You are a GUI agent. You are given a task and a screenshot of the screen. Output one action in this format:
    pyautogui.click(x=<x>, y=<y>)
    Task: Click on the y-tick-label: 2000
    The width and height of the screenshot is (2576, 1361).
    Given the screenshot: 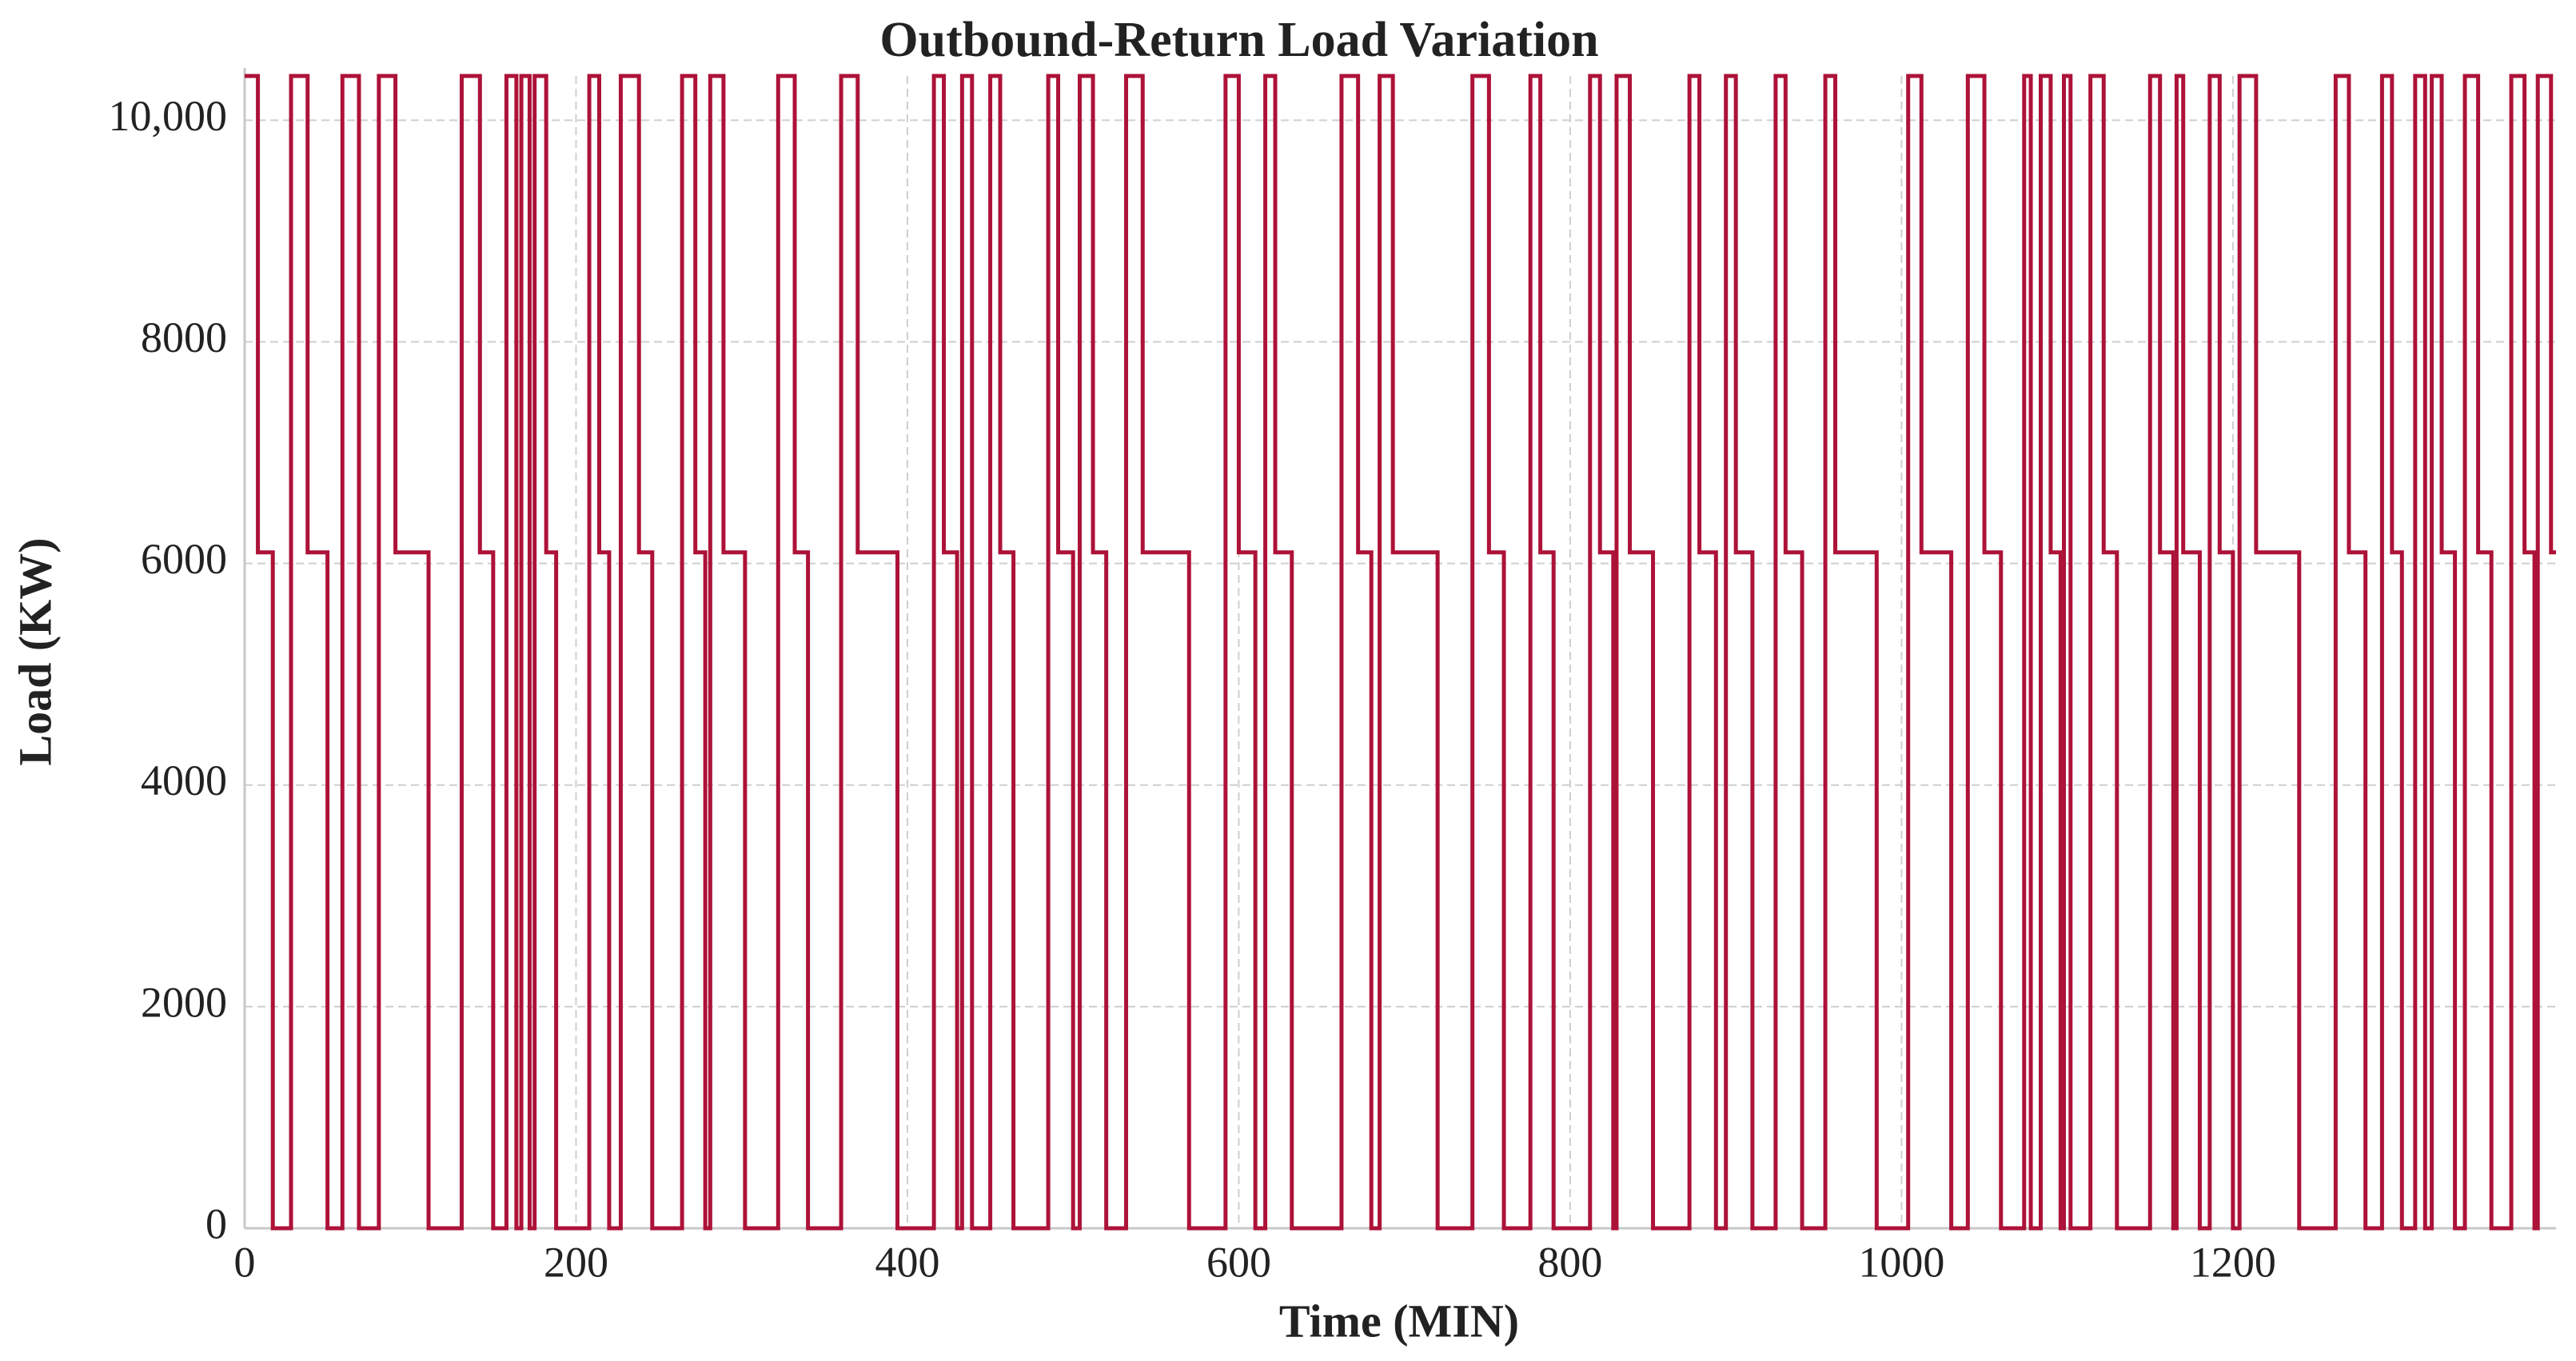 What is the action you would take?
    pyautogui.click(x=184, y=1002)
    